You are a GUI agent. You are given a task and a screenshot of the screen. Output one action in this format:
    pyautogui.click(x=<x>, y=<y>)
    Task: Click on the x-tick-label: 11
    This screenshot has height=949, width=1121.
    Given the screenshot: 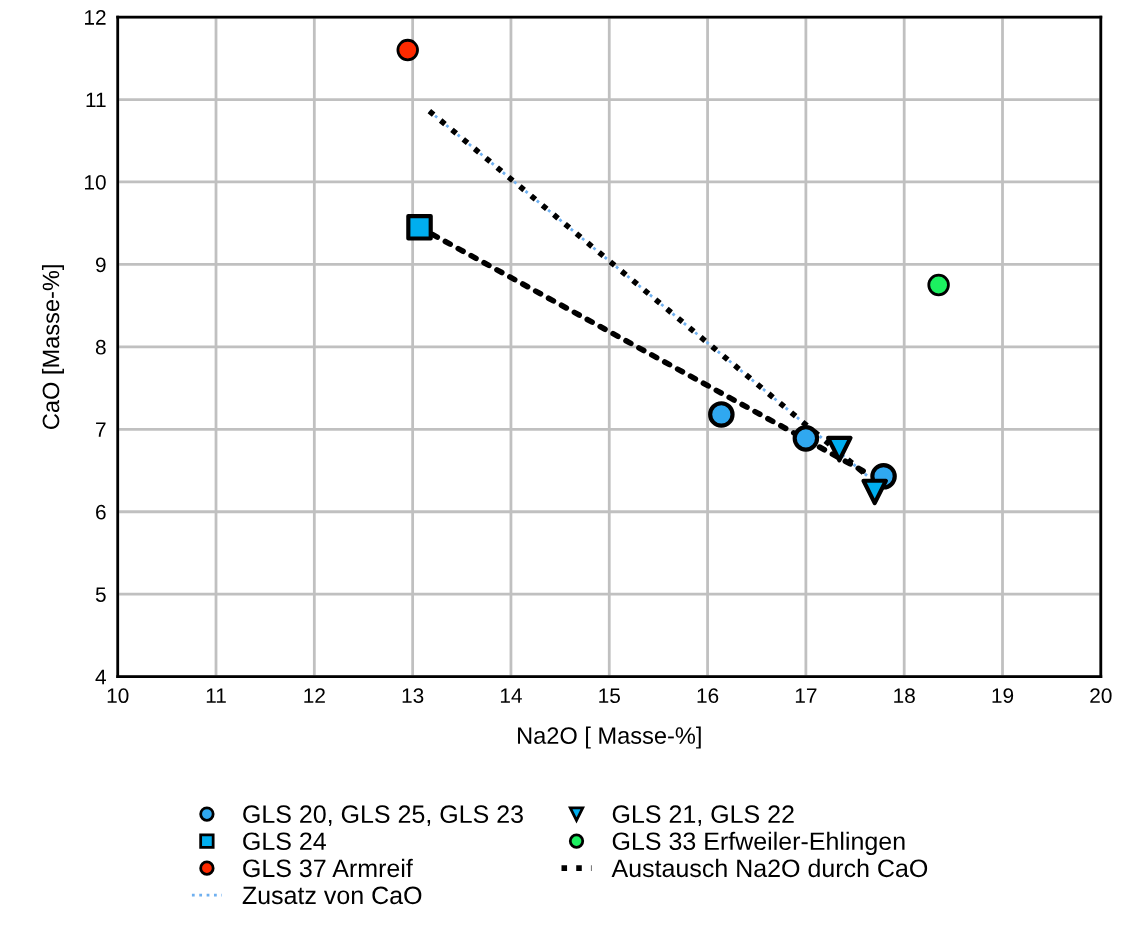 What is the action you would take?
    pyautogui.click(x=216, y=695)
    